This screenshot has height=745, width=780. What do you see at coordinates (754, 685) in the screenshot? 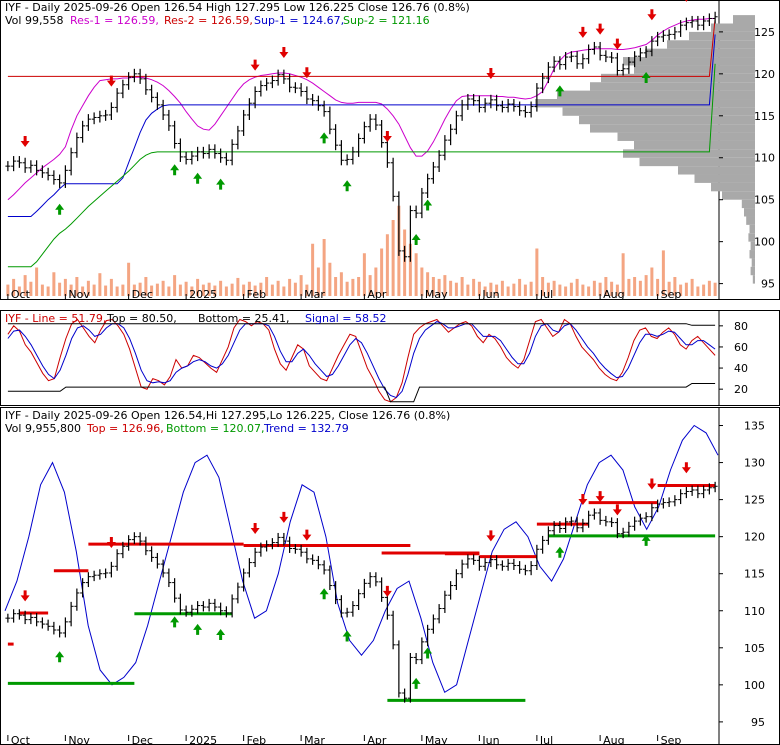
I see `trend-y-tick-label: 100` at bounding box center [754, 685].